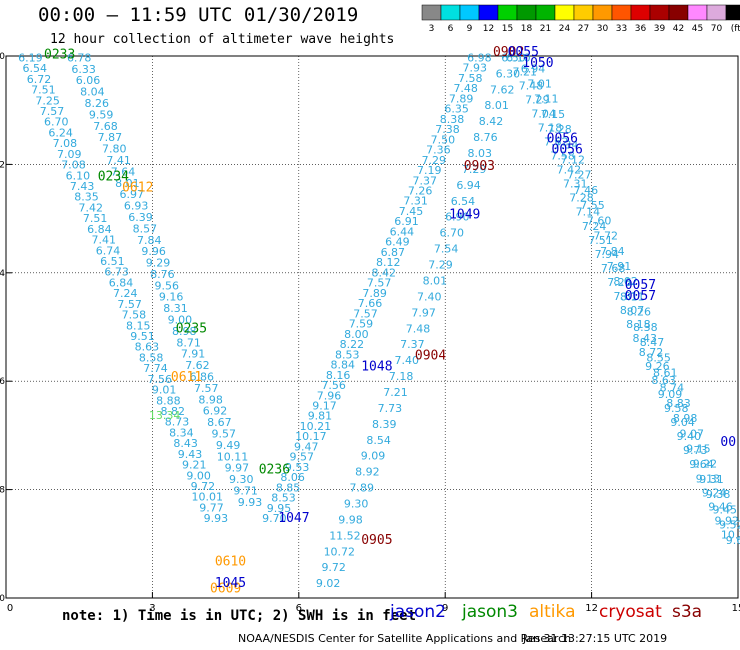 The height and width of the screenshot is (650, 740). What do you see at coordinates (147, 347) in the screenshot?
I see `swh-value: 8.63` at bounding box center [147, 347].